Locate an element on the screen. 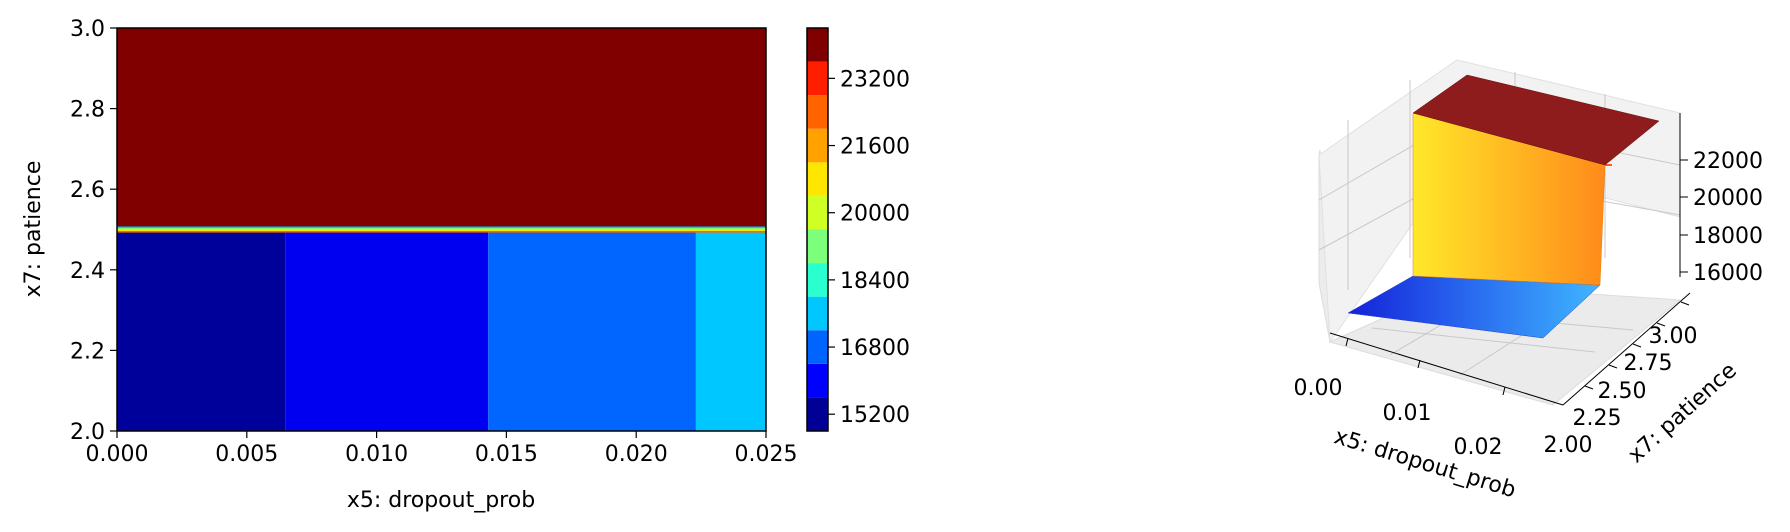 The image size is (1790, 532). colorbar: 15200 16800 18400 20000 21600 23200 is located at coordinates (858, 229).